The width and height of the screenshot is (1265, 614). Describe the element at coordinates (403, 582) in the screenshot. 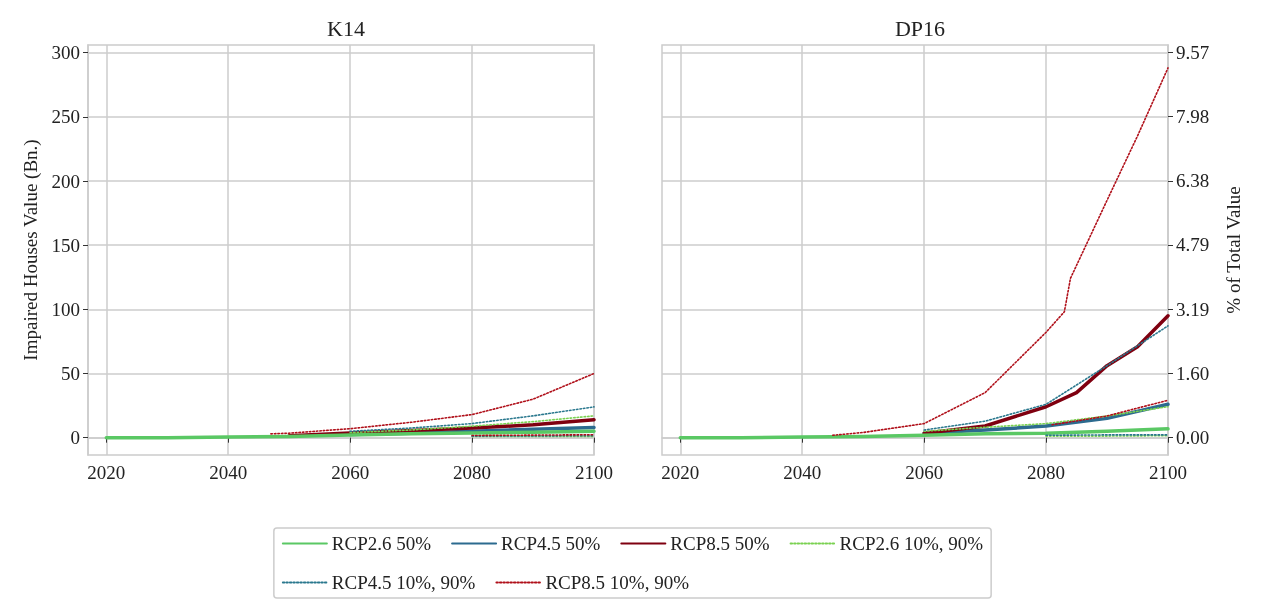

I see `legend-label: RCP4.5 10%, 90%` at that location.